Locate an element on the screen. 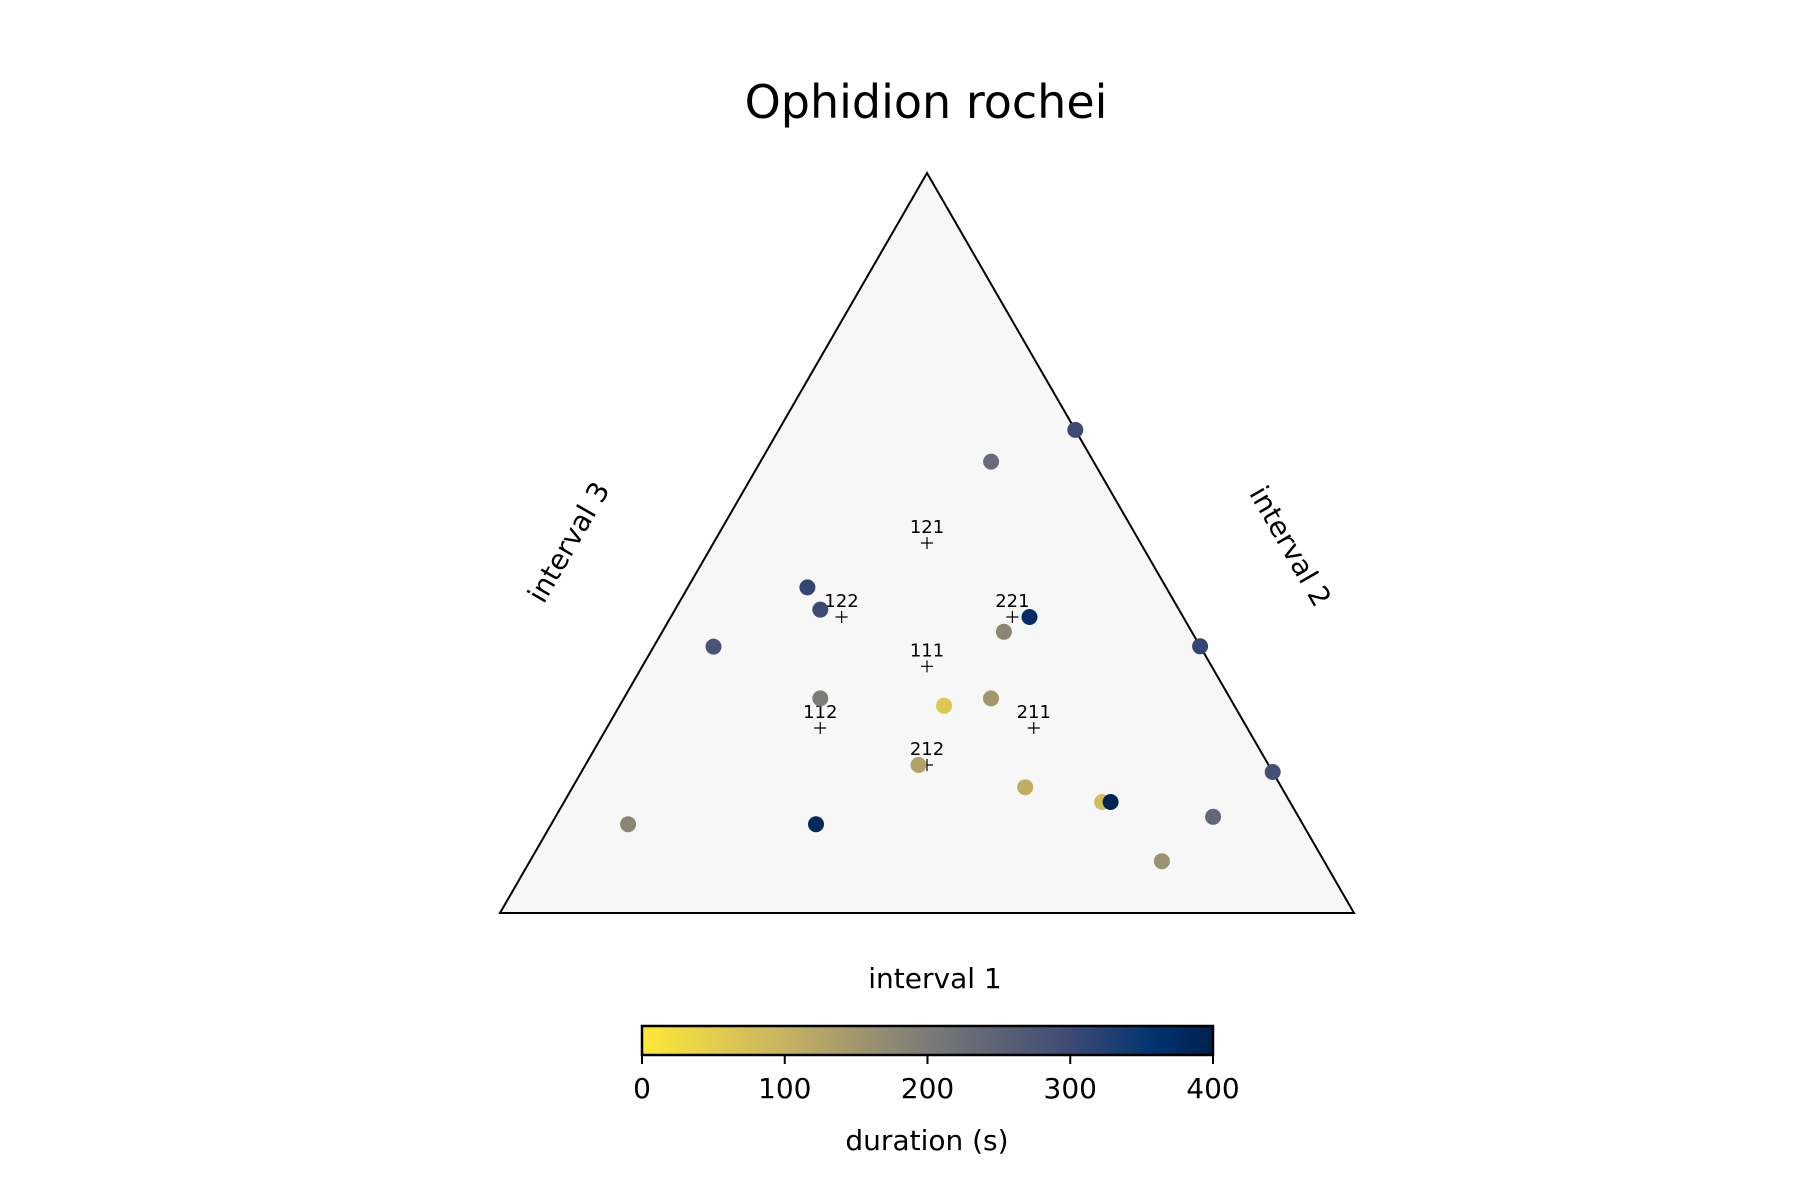 The image size is (1800, 1204). chart-title: Ophidion rochei is located at coordinates (926, 102).